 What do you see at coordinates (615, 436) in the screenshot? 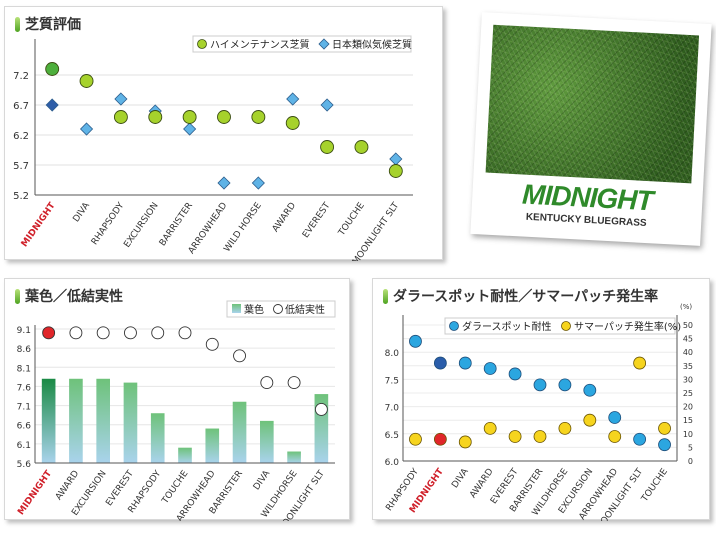
I see `summer-patch-point-arrowhead` at bounding box center [615, 436].